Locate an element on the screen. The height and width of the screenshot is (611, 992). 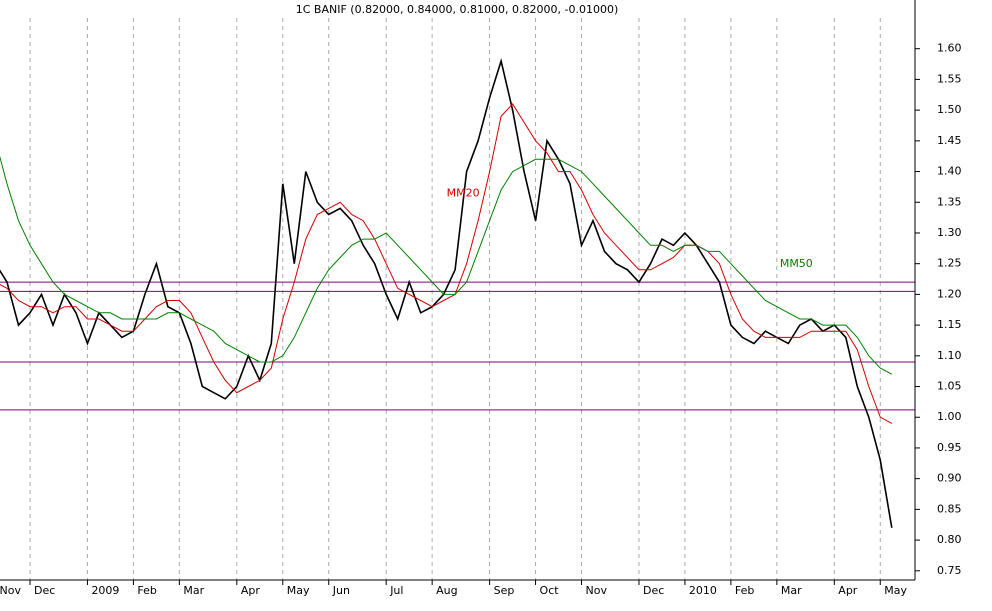
y-tick-label: 1.20 is located at coordinates (949, 293).